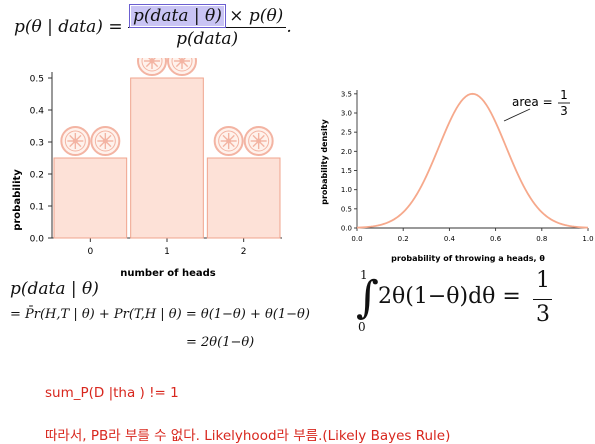 The width and height of the screenshot is (595, 444). Describe the element at coordinates (587, 239) in the screenshot. I see `density-x-tick-label: 1.0` at that location.